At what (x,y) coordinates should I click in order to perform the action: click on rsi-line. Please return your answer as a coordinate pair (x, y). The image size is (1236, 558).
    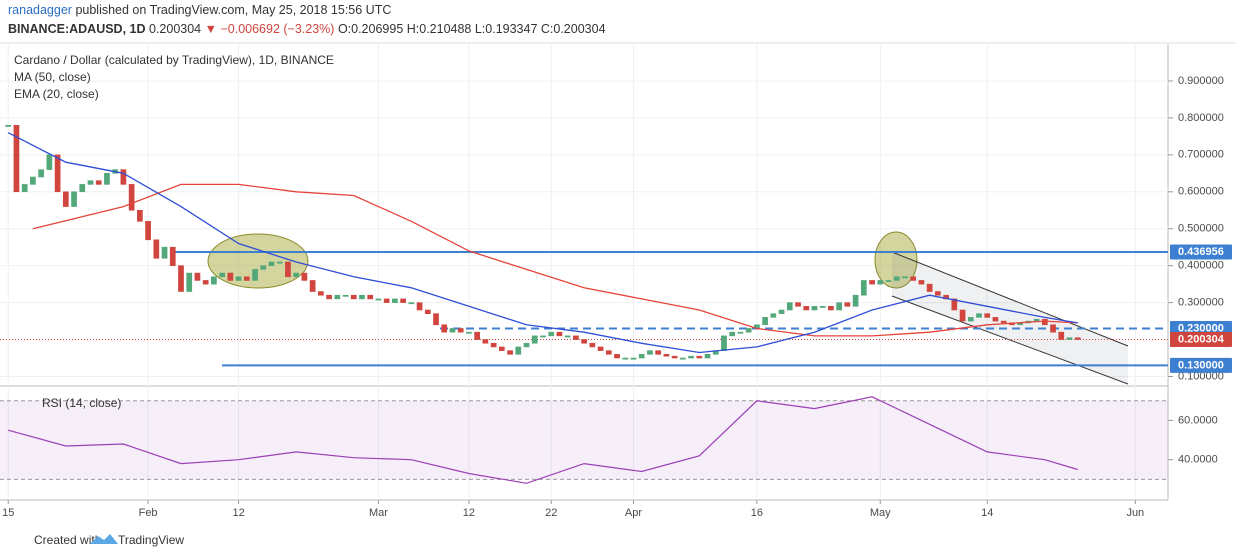
    Looking at the image, I should click on (543, 440).